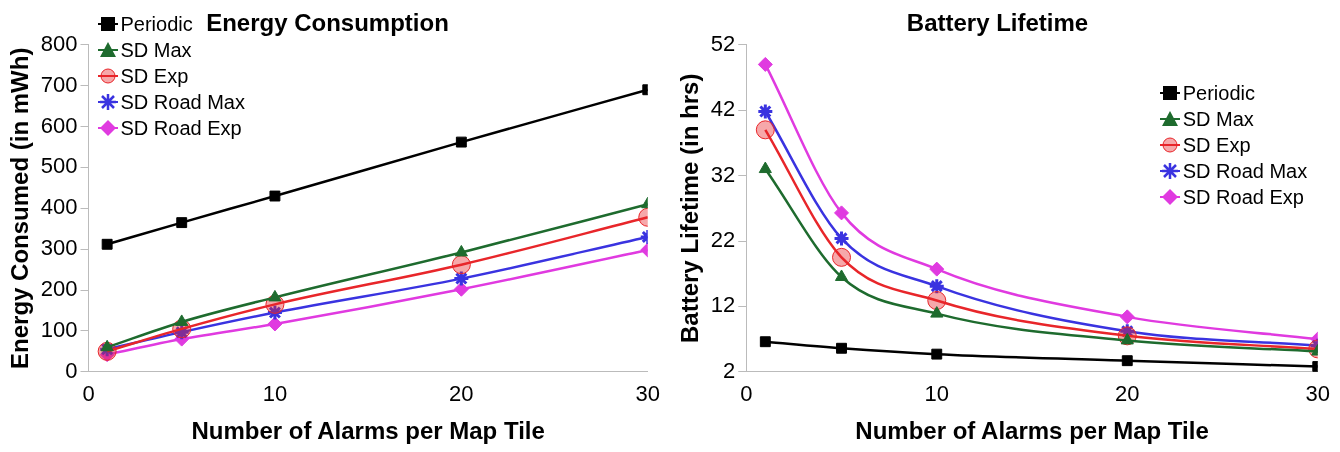  I want to click on chart-title: Energy Consumption, so click(327, 23).